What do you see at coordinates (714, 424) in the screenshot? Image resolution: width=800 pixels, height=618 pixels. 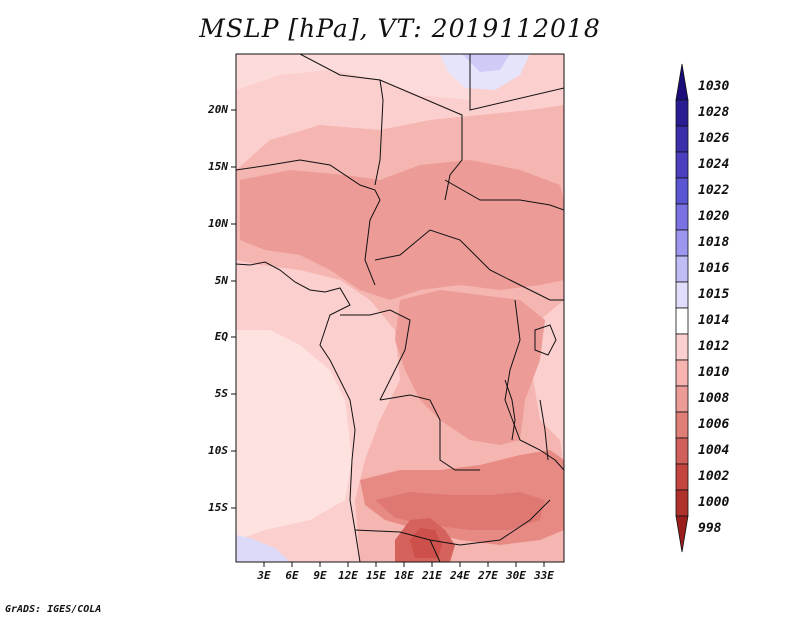 I see `colorbar-label-1006: 1006` at bounding box center [714, 424].